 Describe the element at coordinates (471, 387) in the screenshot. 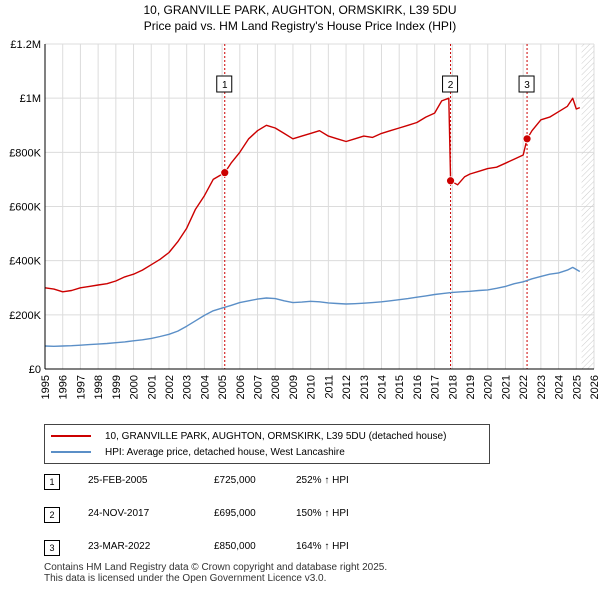

I see `x-tick-label: 2019` at that location.